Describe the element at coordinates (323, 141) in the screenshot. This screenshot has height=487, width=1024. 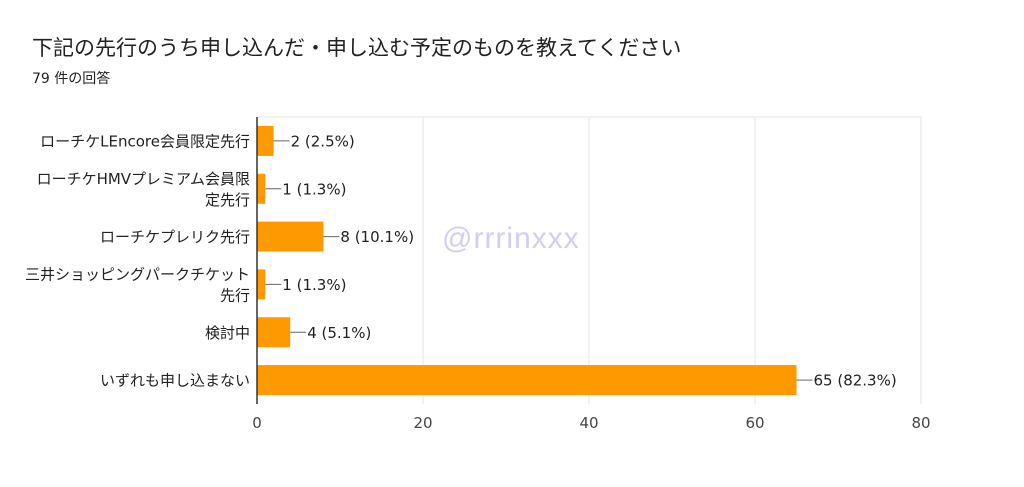
I see `data-label: 2 (2.5%)` at that location.